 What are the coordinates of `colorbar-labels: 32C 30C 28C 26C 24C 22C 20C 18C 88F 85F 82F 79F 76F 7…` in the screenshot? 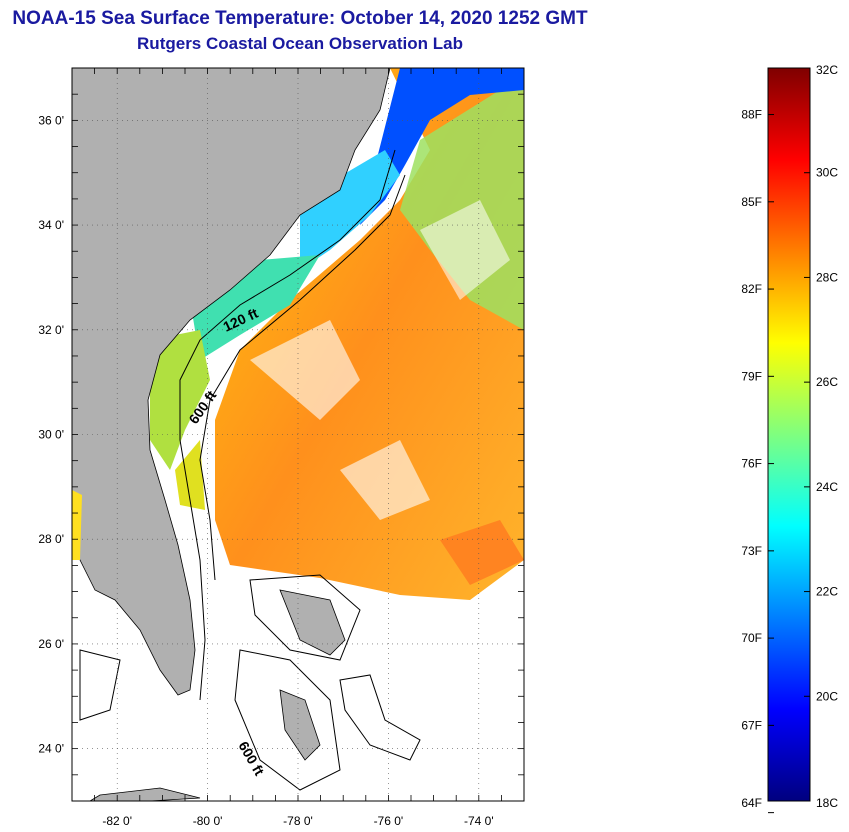 It's located at (789, 438).